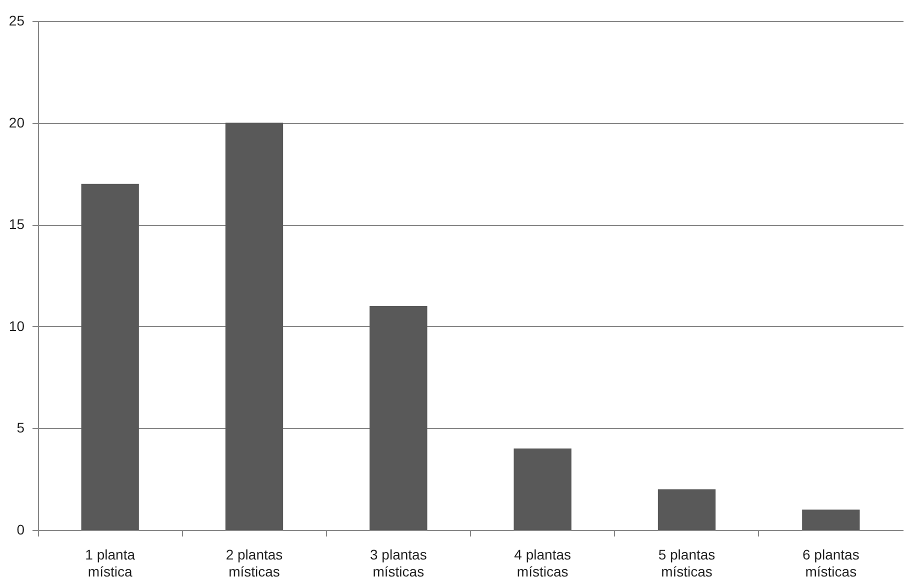 This screenshot has width=907, height=583. I want to click on x-tick-label: 5 plantas místicas, so click(687, 563).